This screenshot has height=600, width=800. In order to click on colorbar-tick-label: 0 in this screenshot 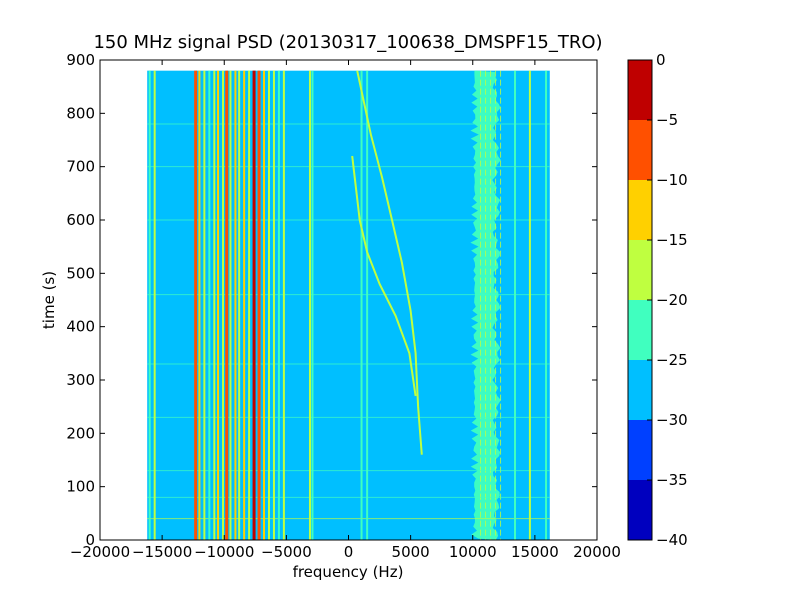, I will do `click(661, 60)`.